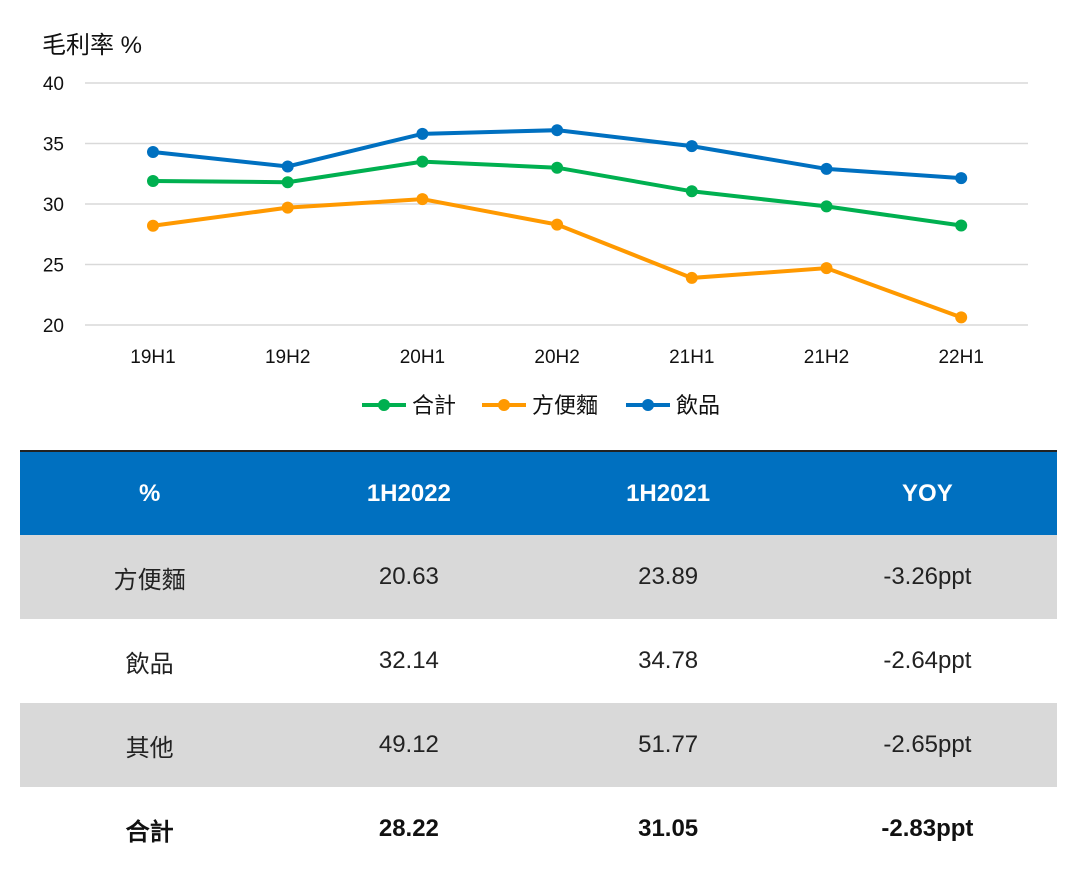 The image size is (1080, 871). Describe the element at coordinates (927, 576) in the screenshot. I see `cell: -3.26ppt` at that location.